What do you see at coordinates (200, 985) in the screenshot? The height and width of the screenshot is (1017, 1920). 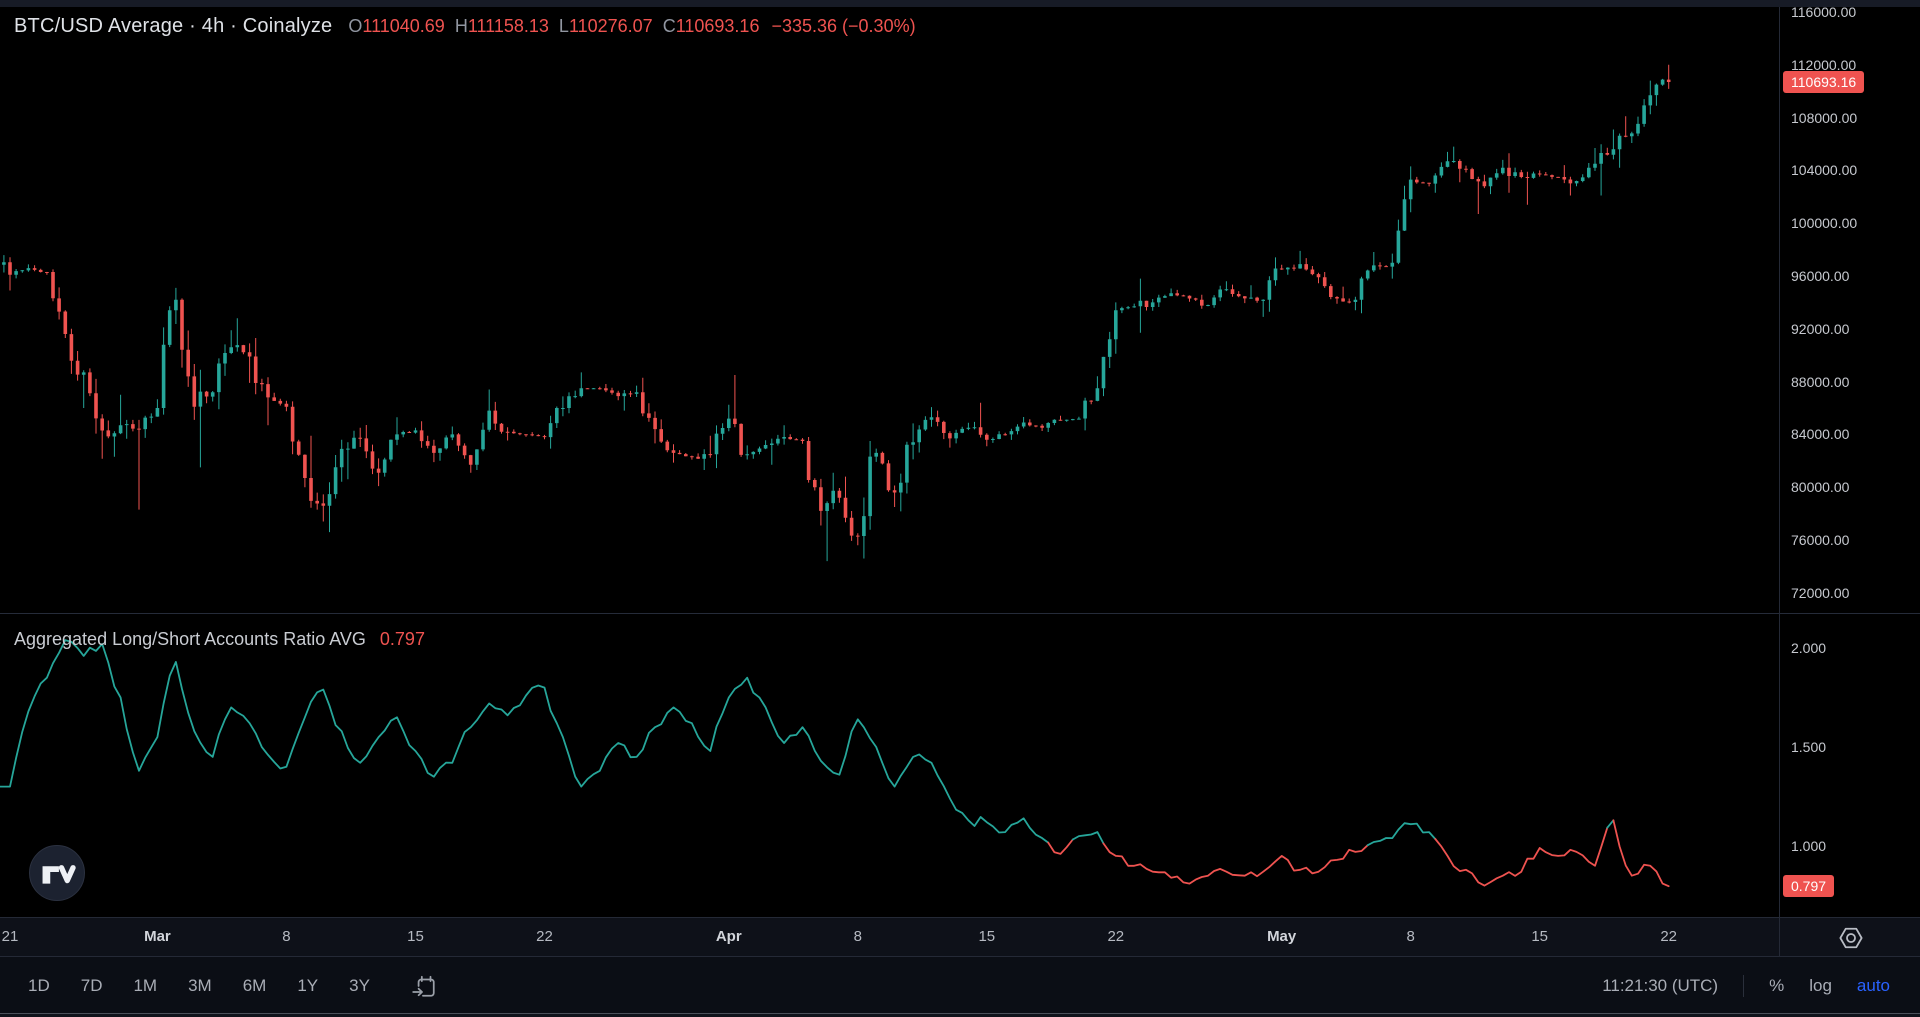 I see `range-3m-button: 3M` at bounding box center [200, 985].